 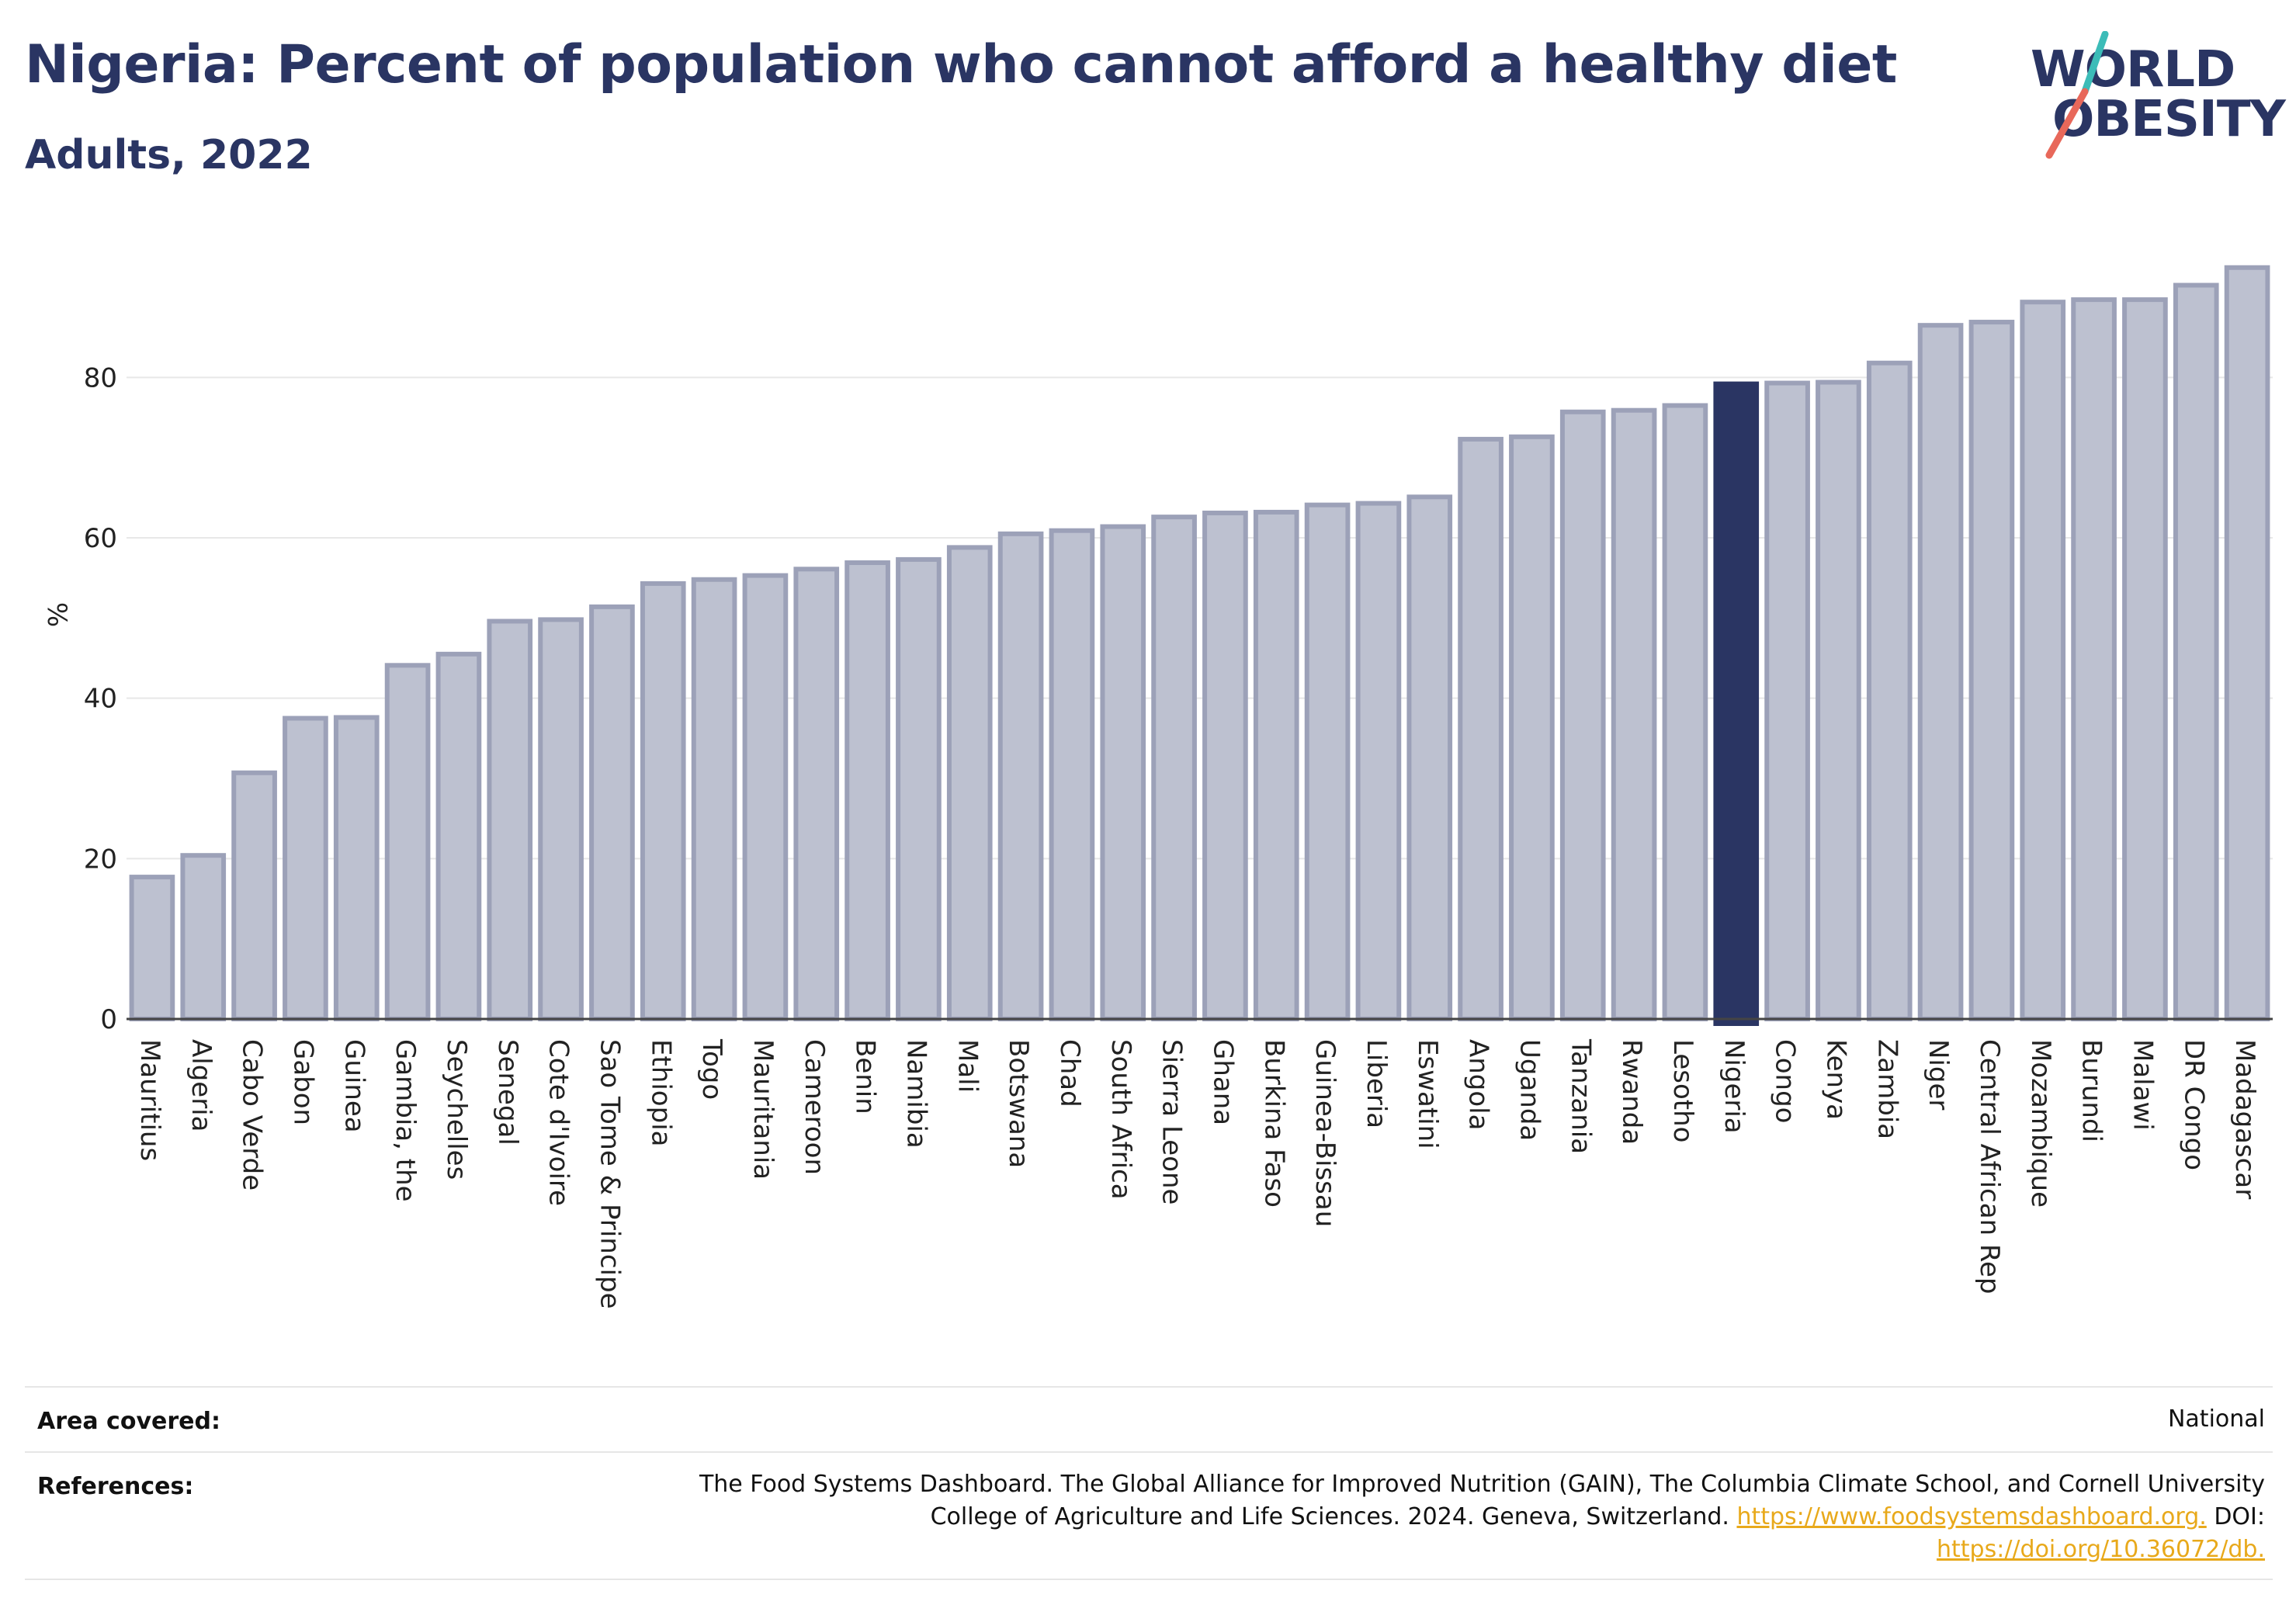 What do you see at coordinates (1324, 1133) in the screenshot?
I see `x-tick-label: Guinea-Bissau` at bounding box center [1324, 1133].